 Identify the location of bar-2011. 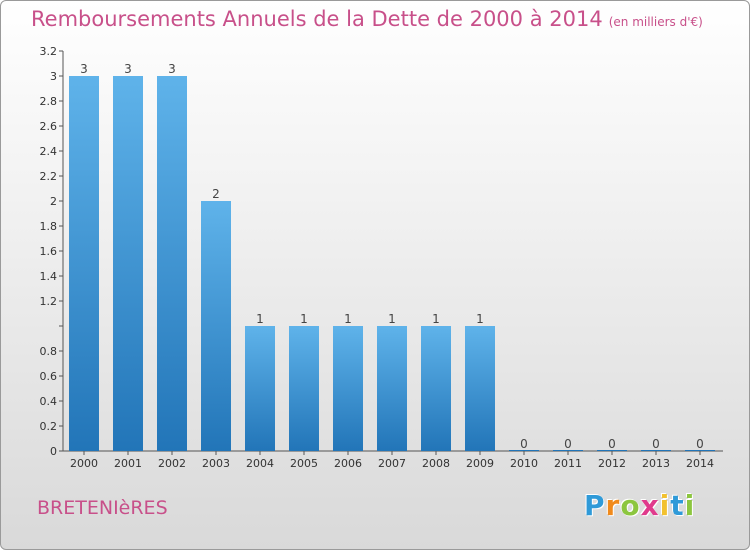
(568, 450).